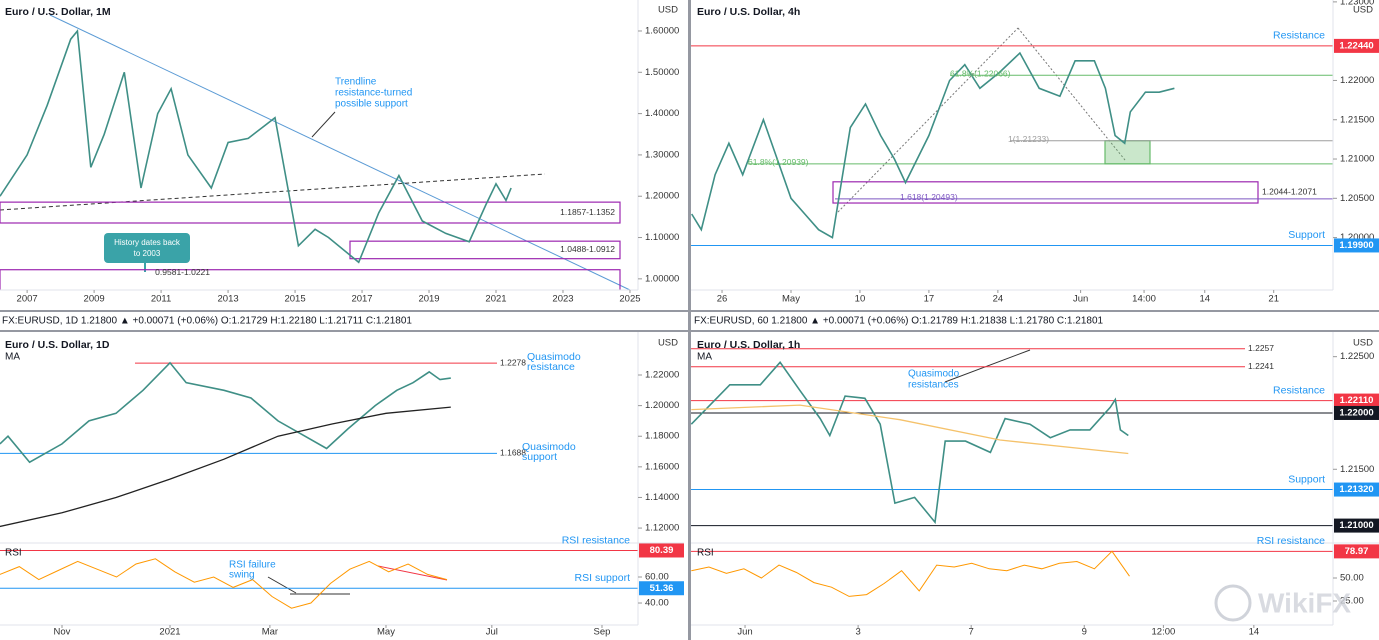 The image size is (1379, 640). Describe the element at coordinates (551, 367) in the screenshot. I see `level-label: resistance` at that location.